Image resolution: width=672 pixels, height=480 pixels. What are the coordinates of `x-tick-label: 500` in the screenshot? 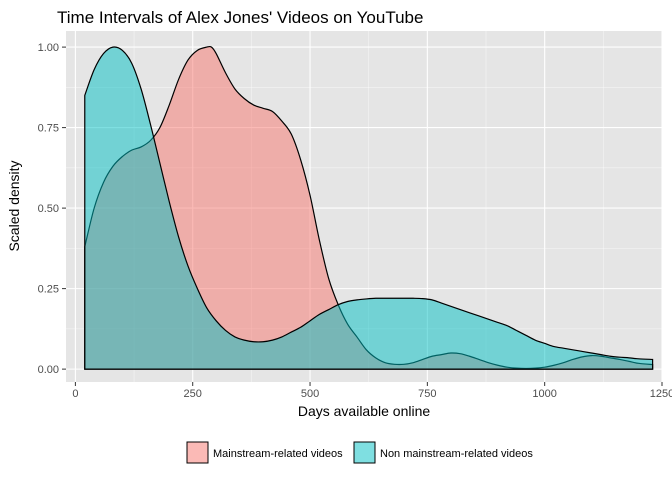 It's located at (310, 394).